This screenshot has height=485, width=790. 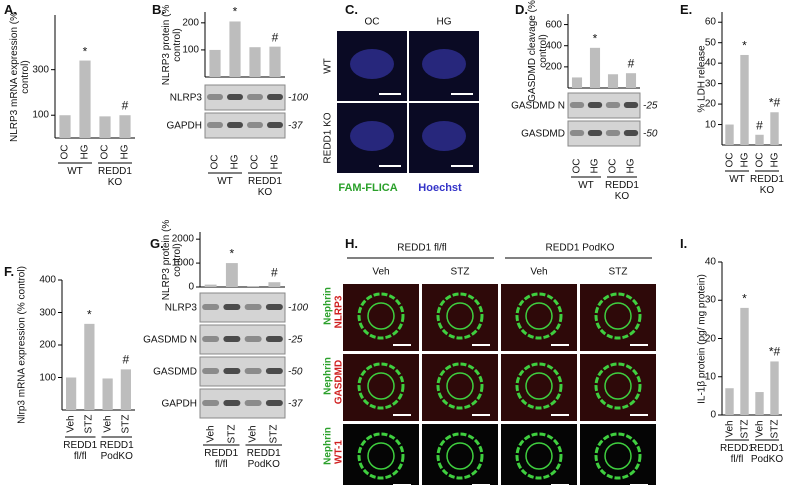 I want to click on panel-label: A., so click(x=10, y=9).